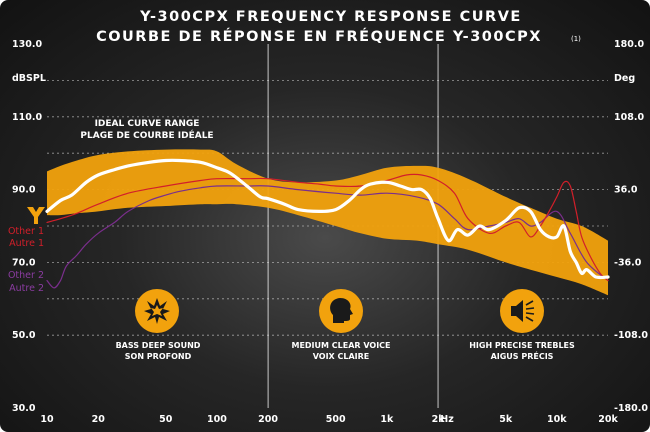 This screenshot has width=650, height=432. Describe the element at coordinates (158, 345) in the screenshot. I see `bass-label-en: BASS DEEP SOUND` at that location.